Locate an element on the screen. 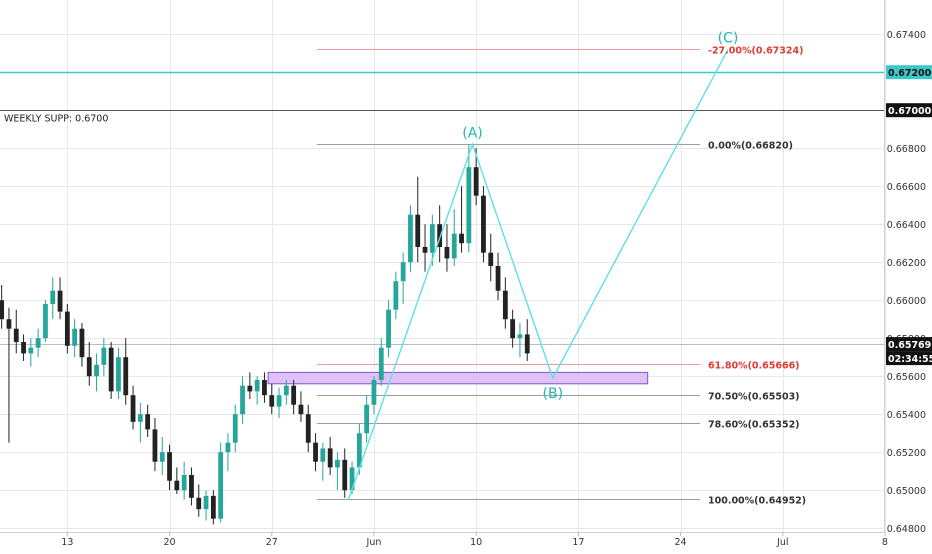  x-tick-label-1: 20 is located at coordinates (170, 542).